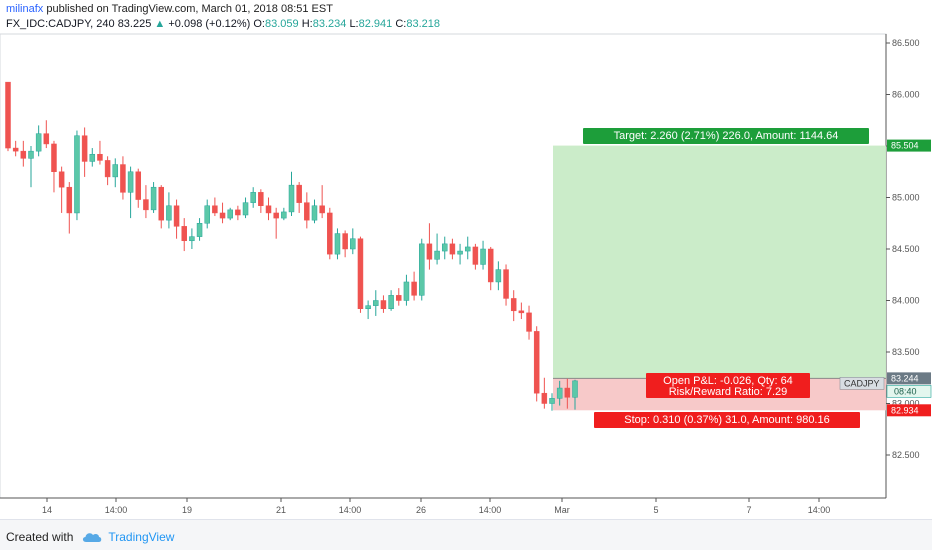 This screenshot has width=932, height=550. What do you see at coordinates (906, 249) in the screenshot?
I see `price-tick-label: 84.500` at bounding box center [906, 249].